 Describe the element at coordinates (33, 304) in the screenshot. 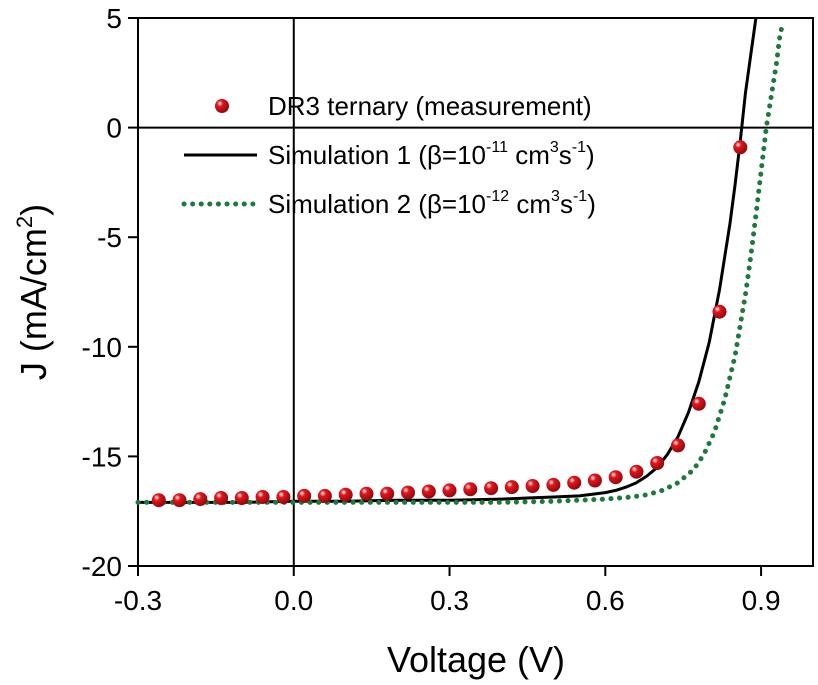

I see `y-axis-title-main: J (mA/cm` at that location.